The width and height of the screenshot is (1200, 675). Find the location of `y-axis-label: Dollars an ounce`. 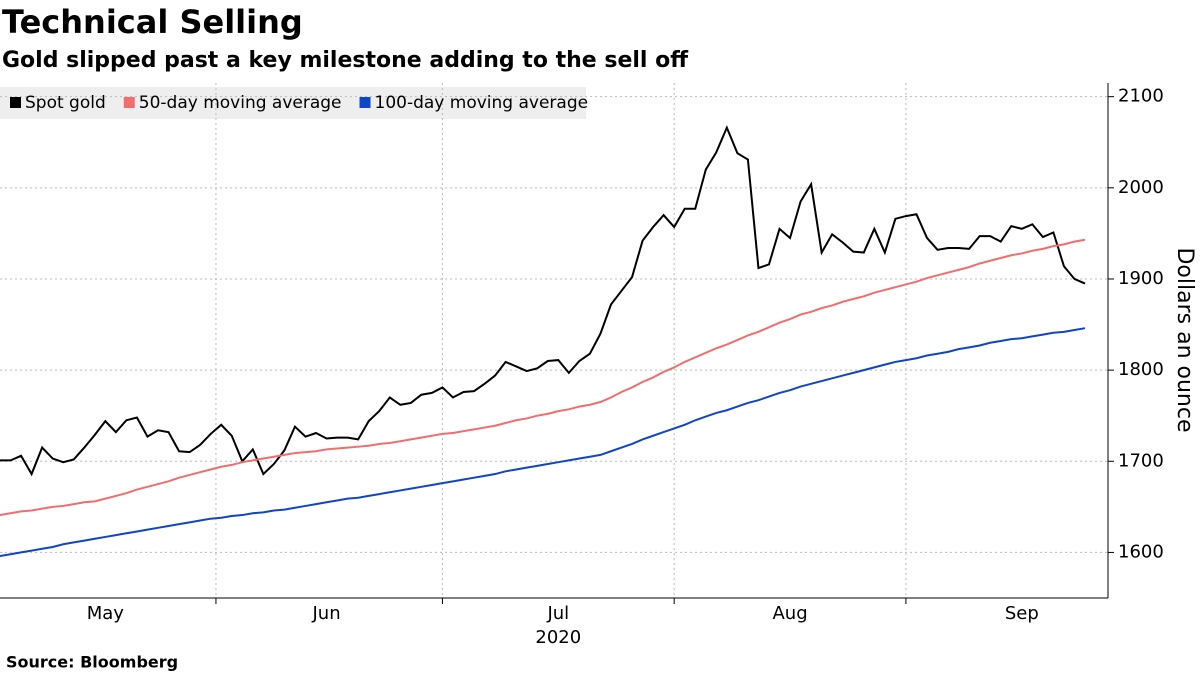

y-axis-label: Dollars an ounce is located at coordinates (1184, 339).